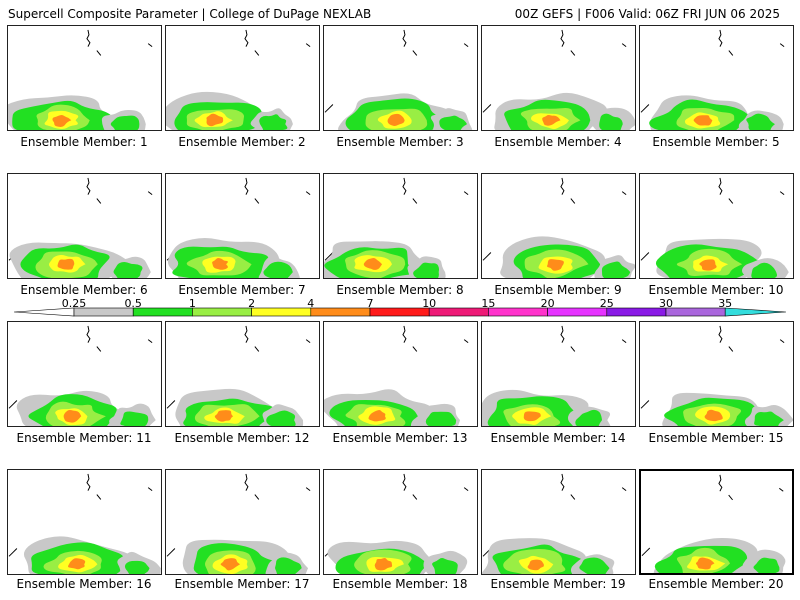 Image resolution: width=800 pixels, height=600 pixels. Describe the element at coordinates (666, 303) in the screenshot. I see `colorbar-tick-label: 30` at that location.